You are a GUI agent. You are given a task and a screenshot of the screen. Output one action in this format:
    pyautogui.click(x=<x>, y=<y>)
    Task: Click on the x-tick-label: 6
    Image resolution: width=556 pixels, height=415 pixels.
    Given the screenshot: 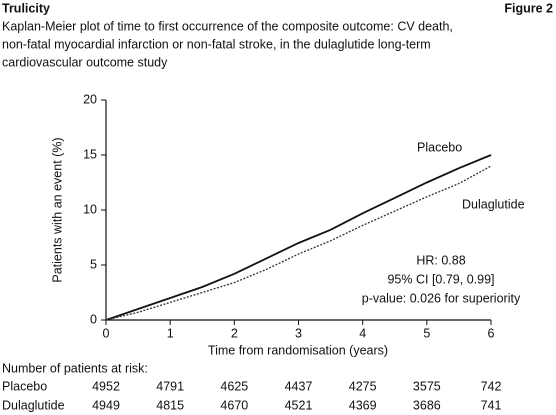 What is the action you would take?
    pyautogui.click(x=491, y=333)
    